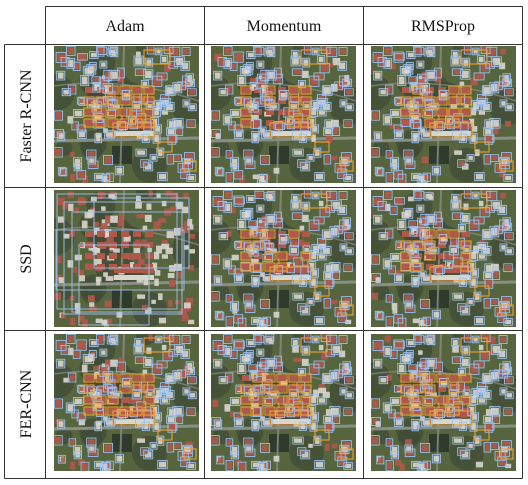 This screenshot has width=528, height=485. What do you see at coordinates (443, 258) in the screenshot?
I see `image-tile-ssd-rmsprop` at bounding box center [443, 258].